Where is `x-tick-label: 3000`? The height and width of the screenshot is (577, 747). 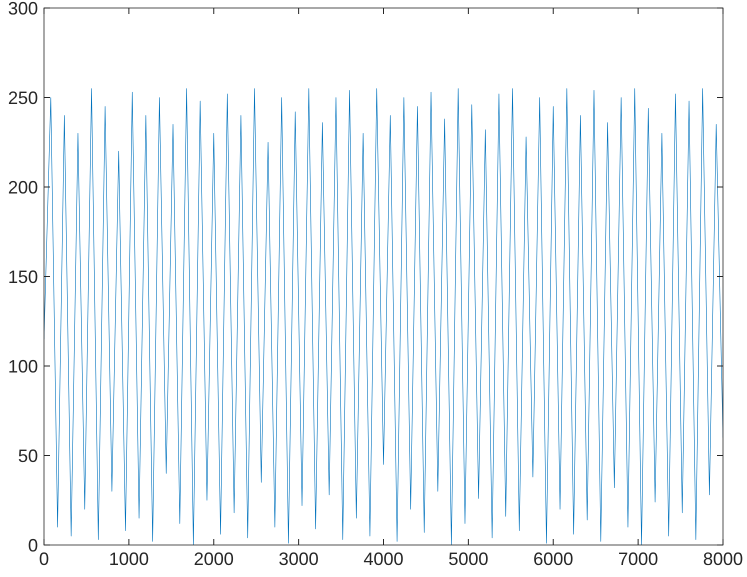
x-tick-label: 3000 is located at coordinates (298, 559).